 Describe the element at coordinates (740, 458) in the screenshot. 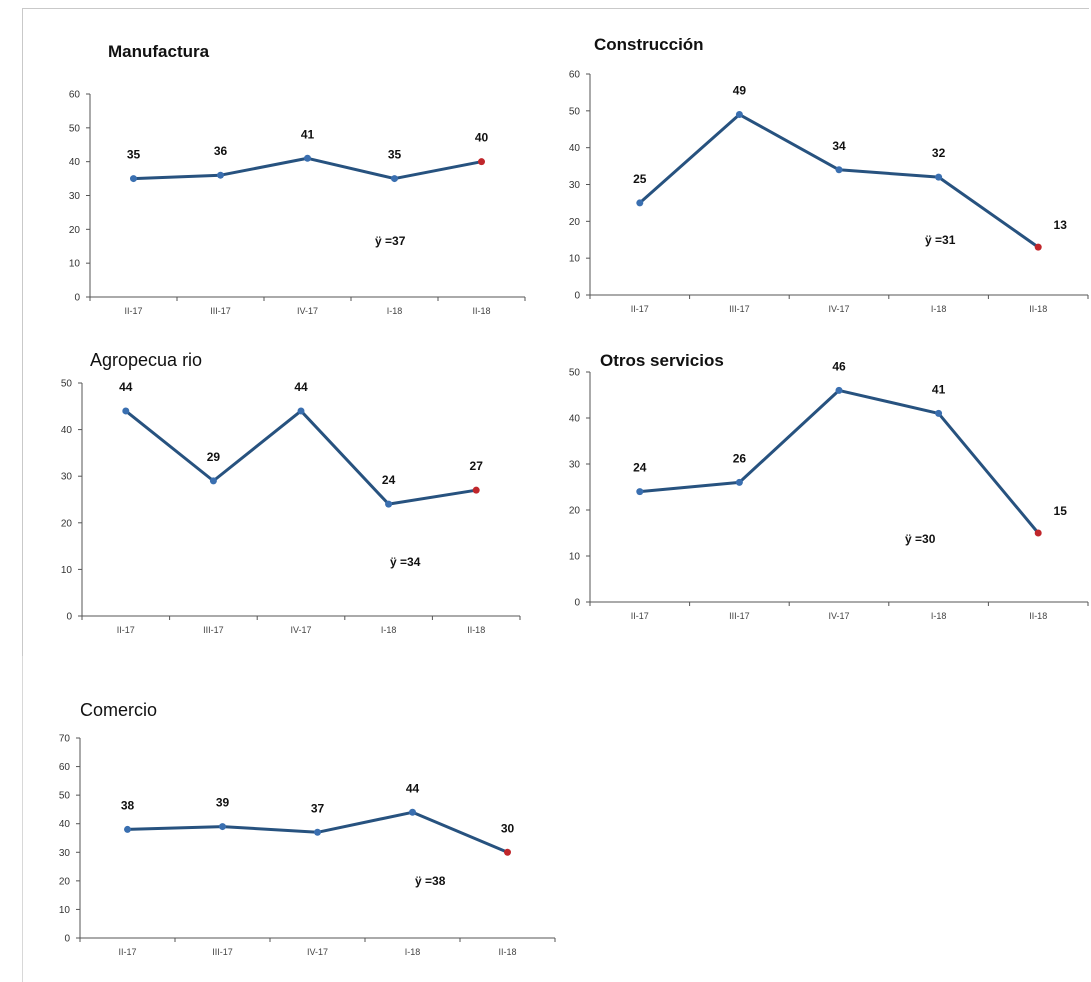

I see `data-label: 26` at that location.